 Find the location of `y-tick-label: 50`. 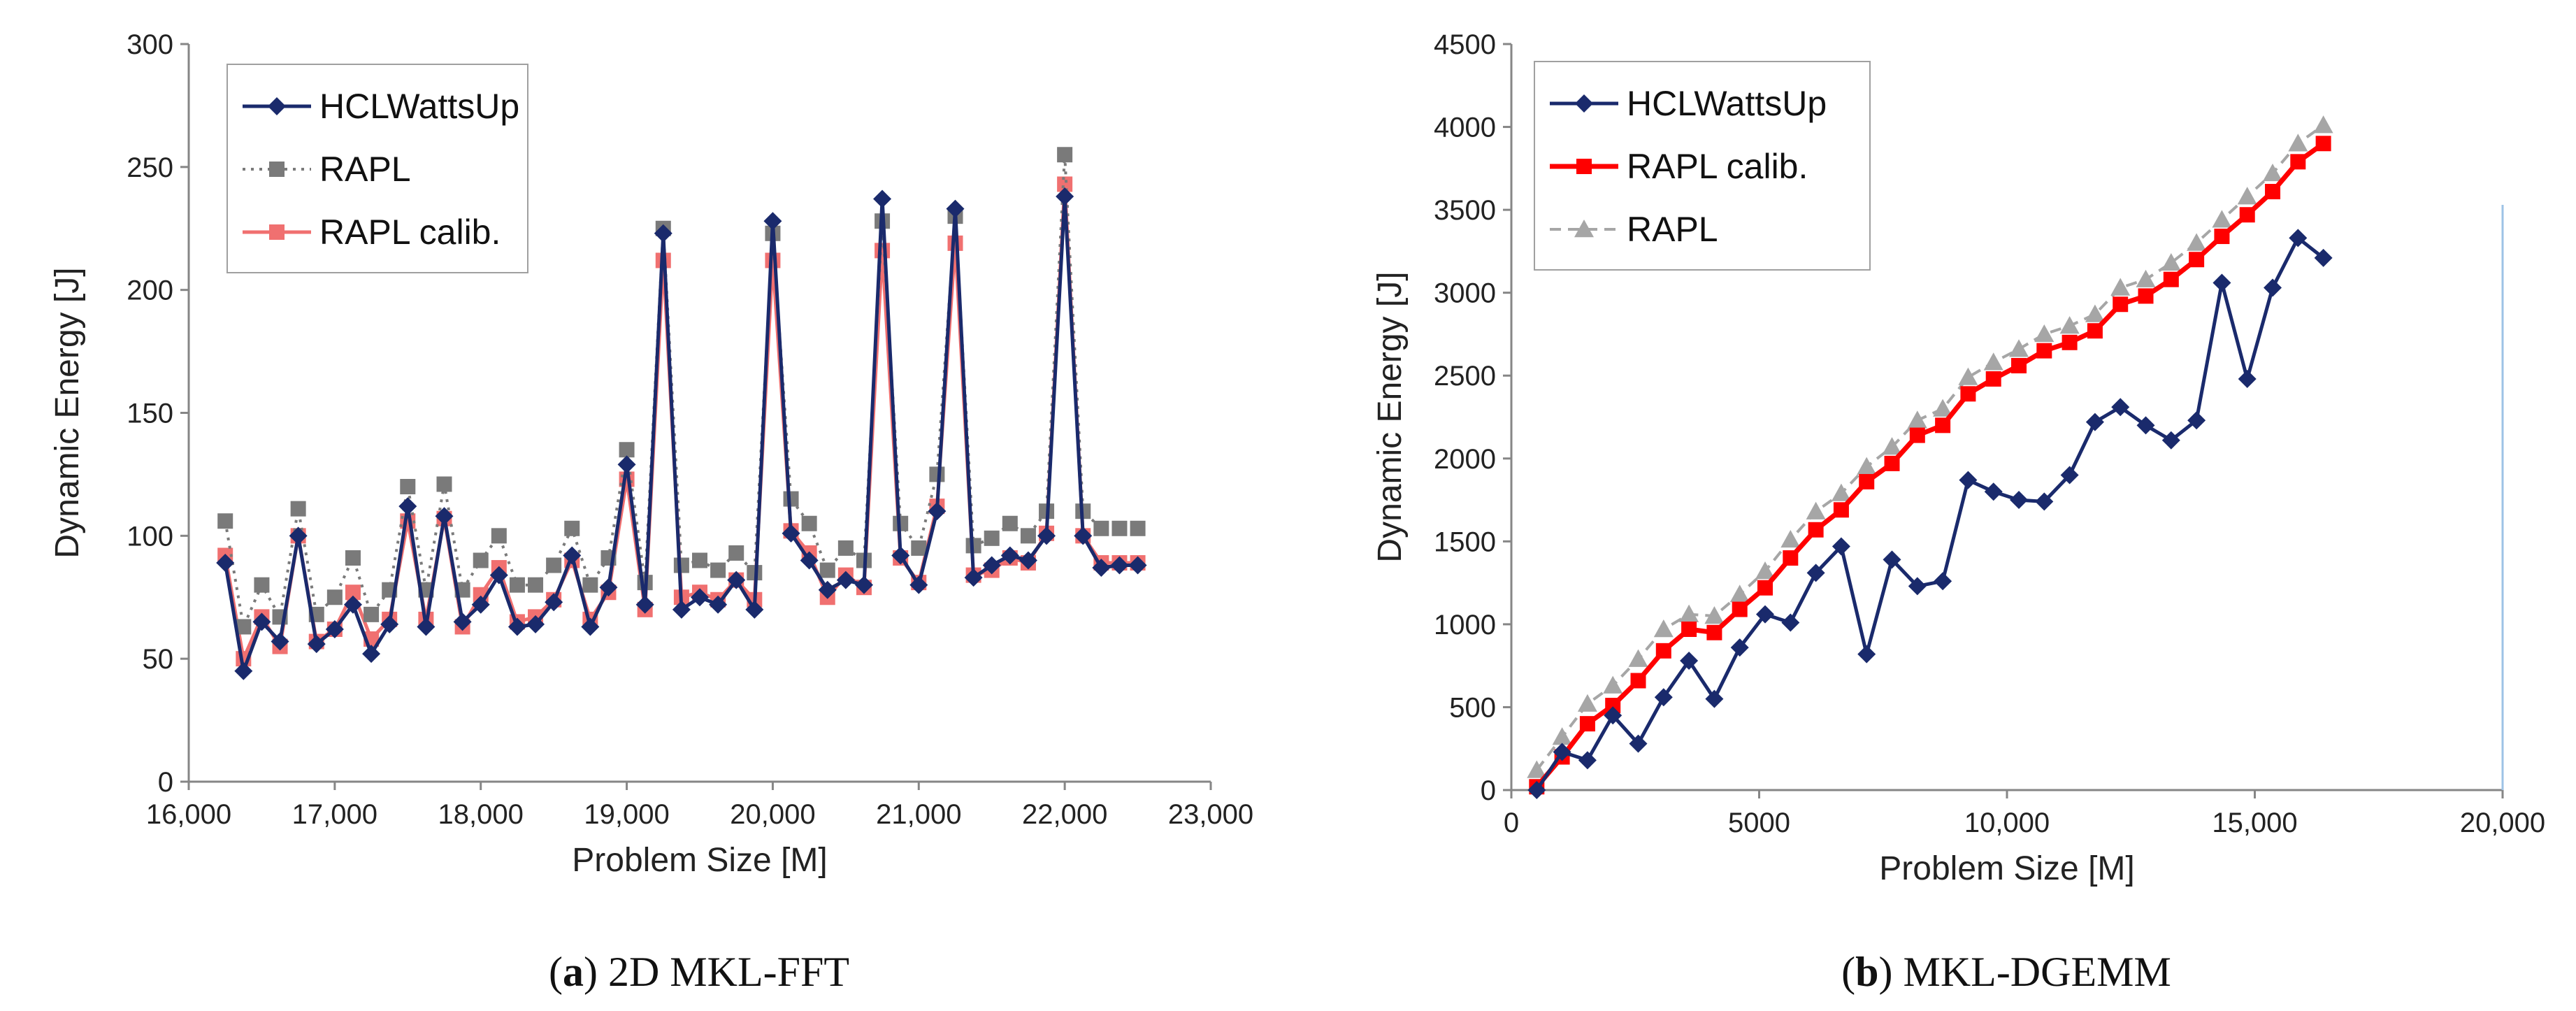

y-tick-label: 50 is located at coordinates (158, 659).